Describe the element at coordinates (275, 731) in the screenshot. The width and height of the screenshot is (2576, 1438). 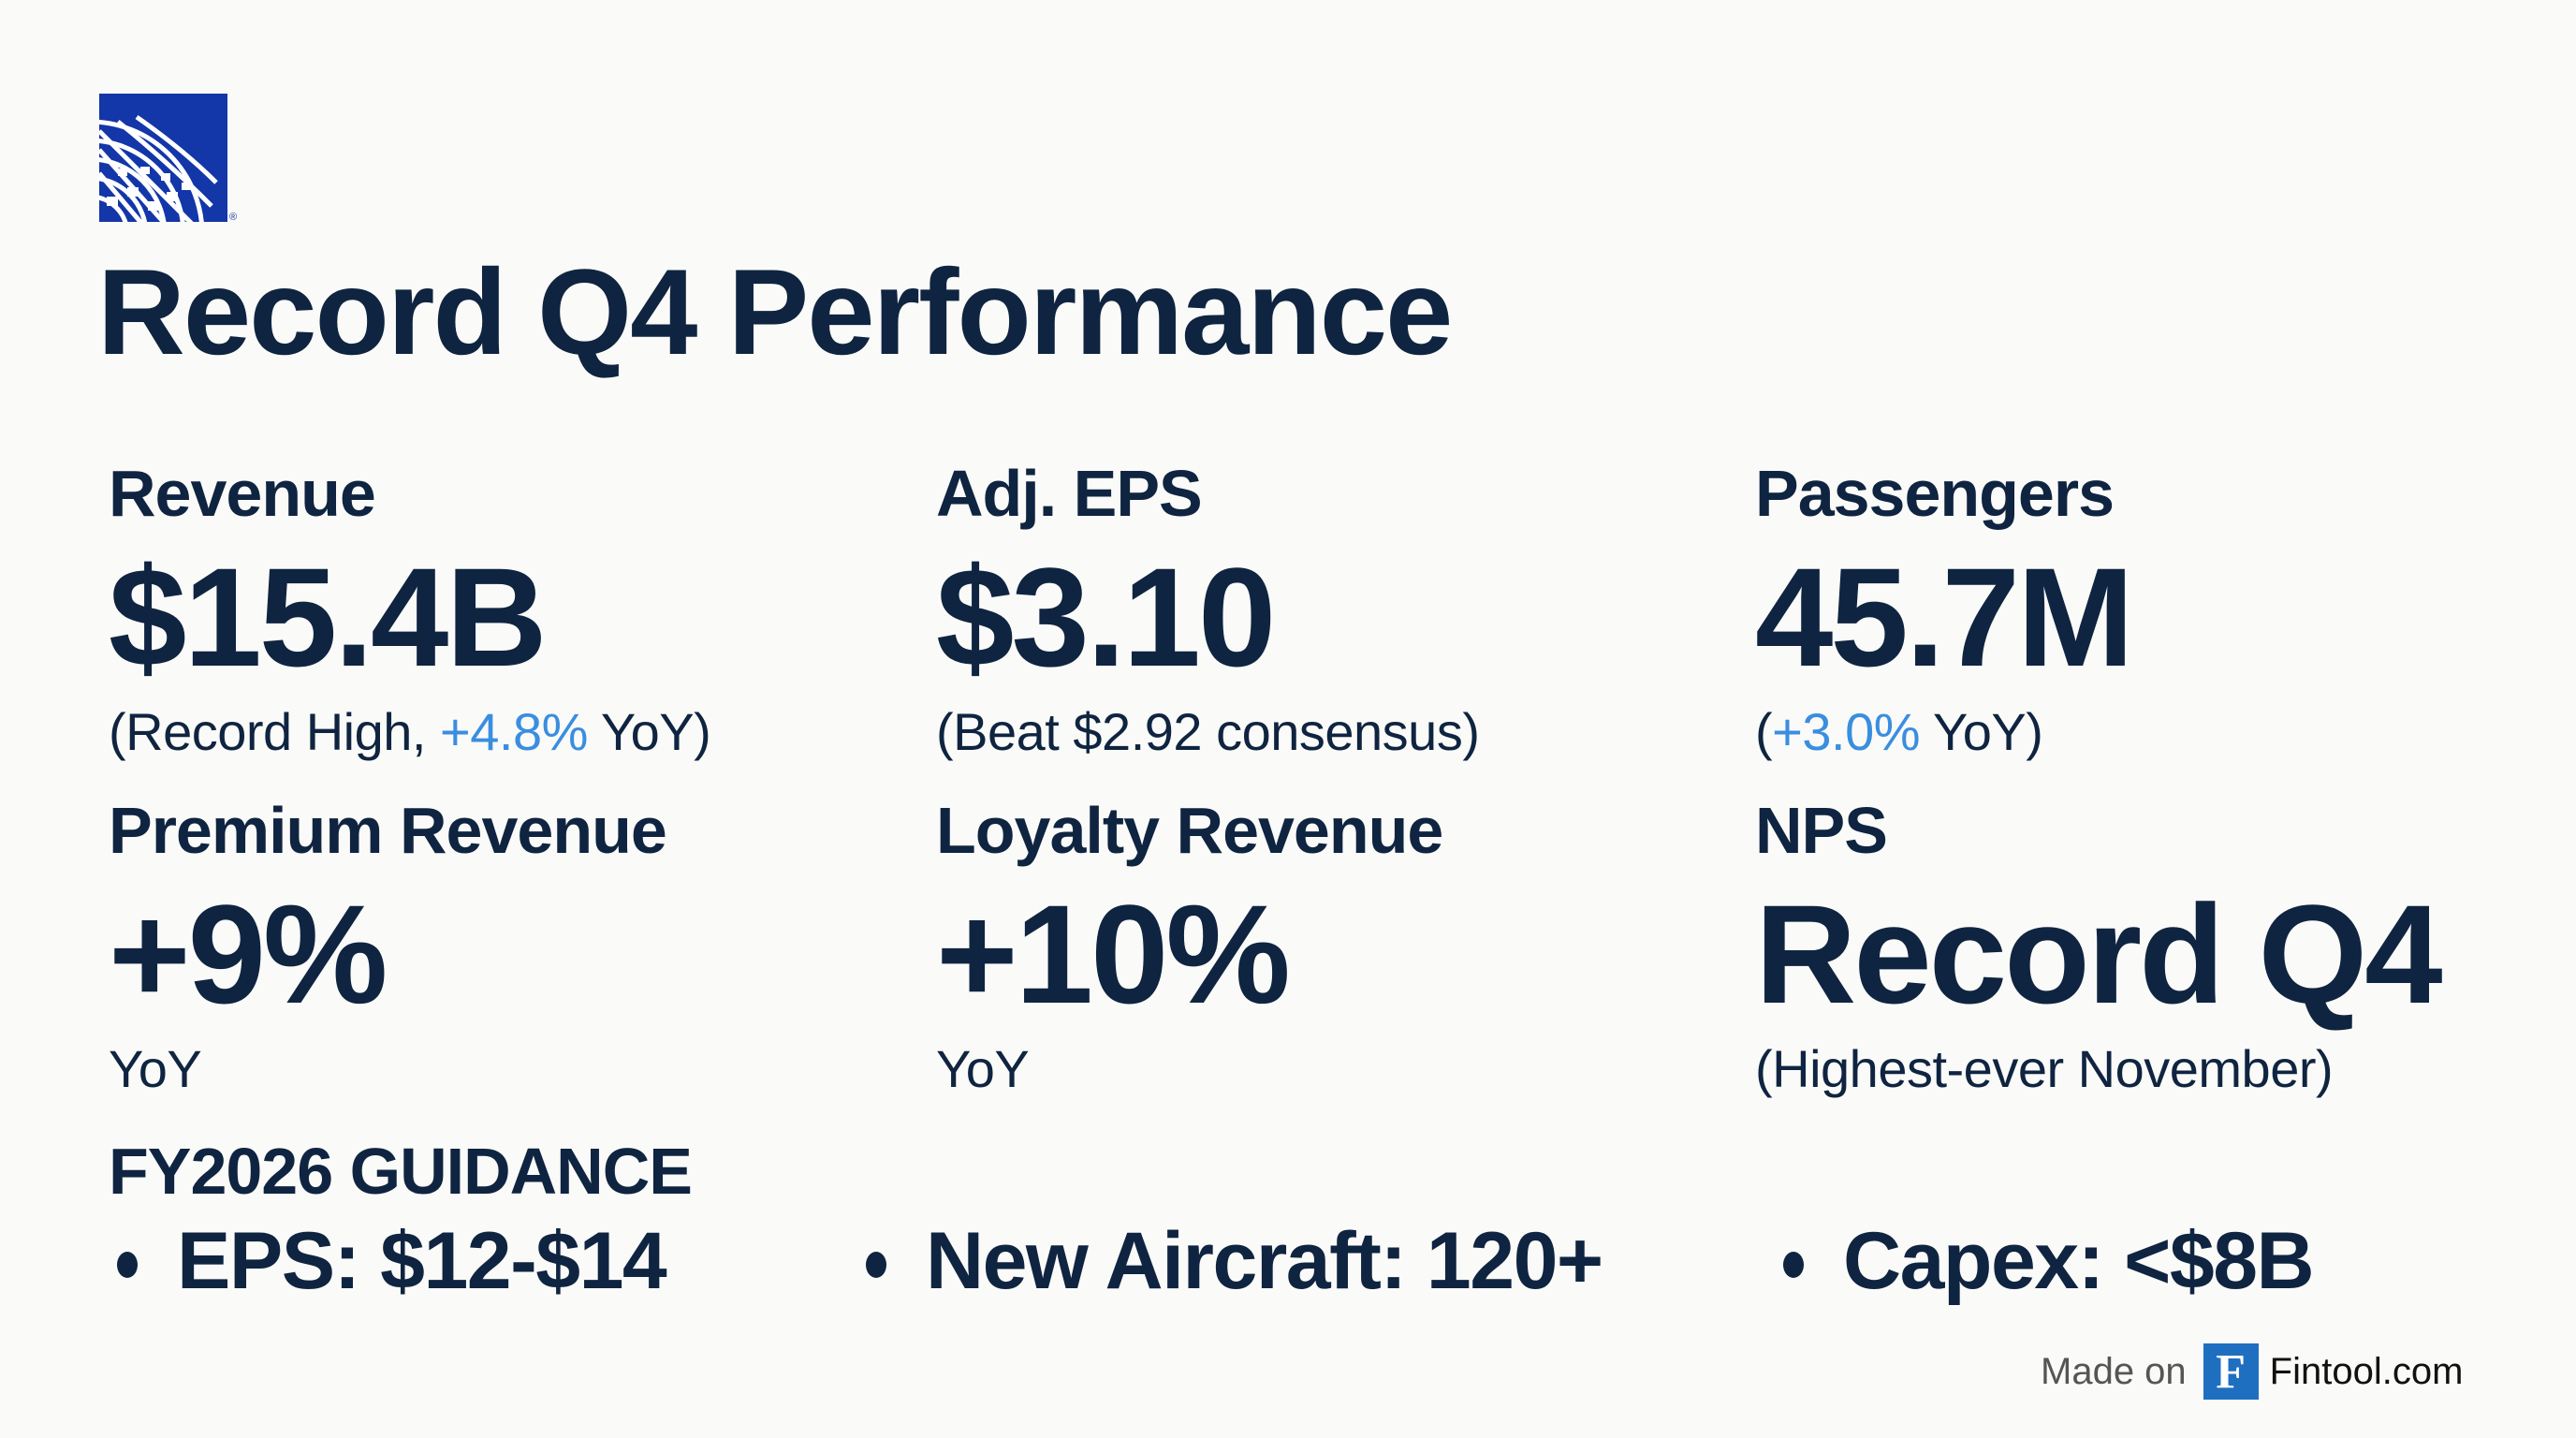
I see `subtext-prefix: (Record High,` at that location.